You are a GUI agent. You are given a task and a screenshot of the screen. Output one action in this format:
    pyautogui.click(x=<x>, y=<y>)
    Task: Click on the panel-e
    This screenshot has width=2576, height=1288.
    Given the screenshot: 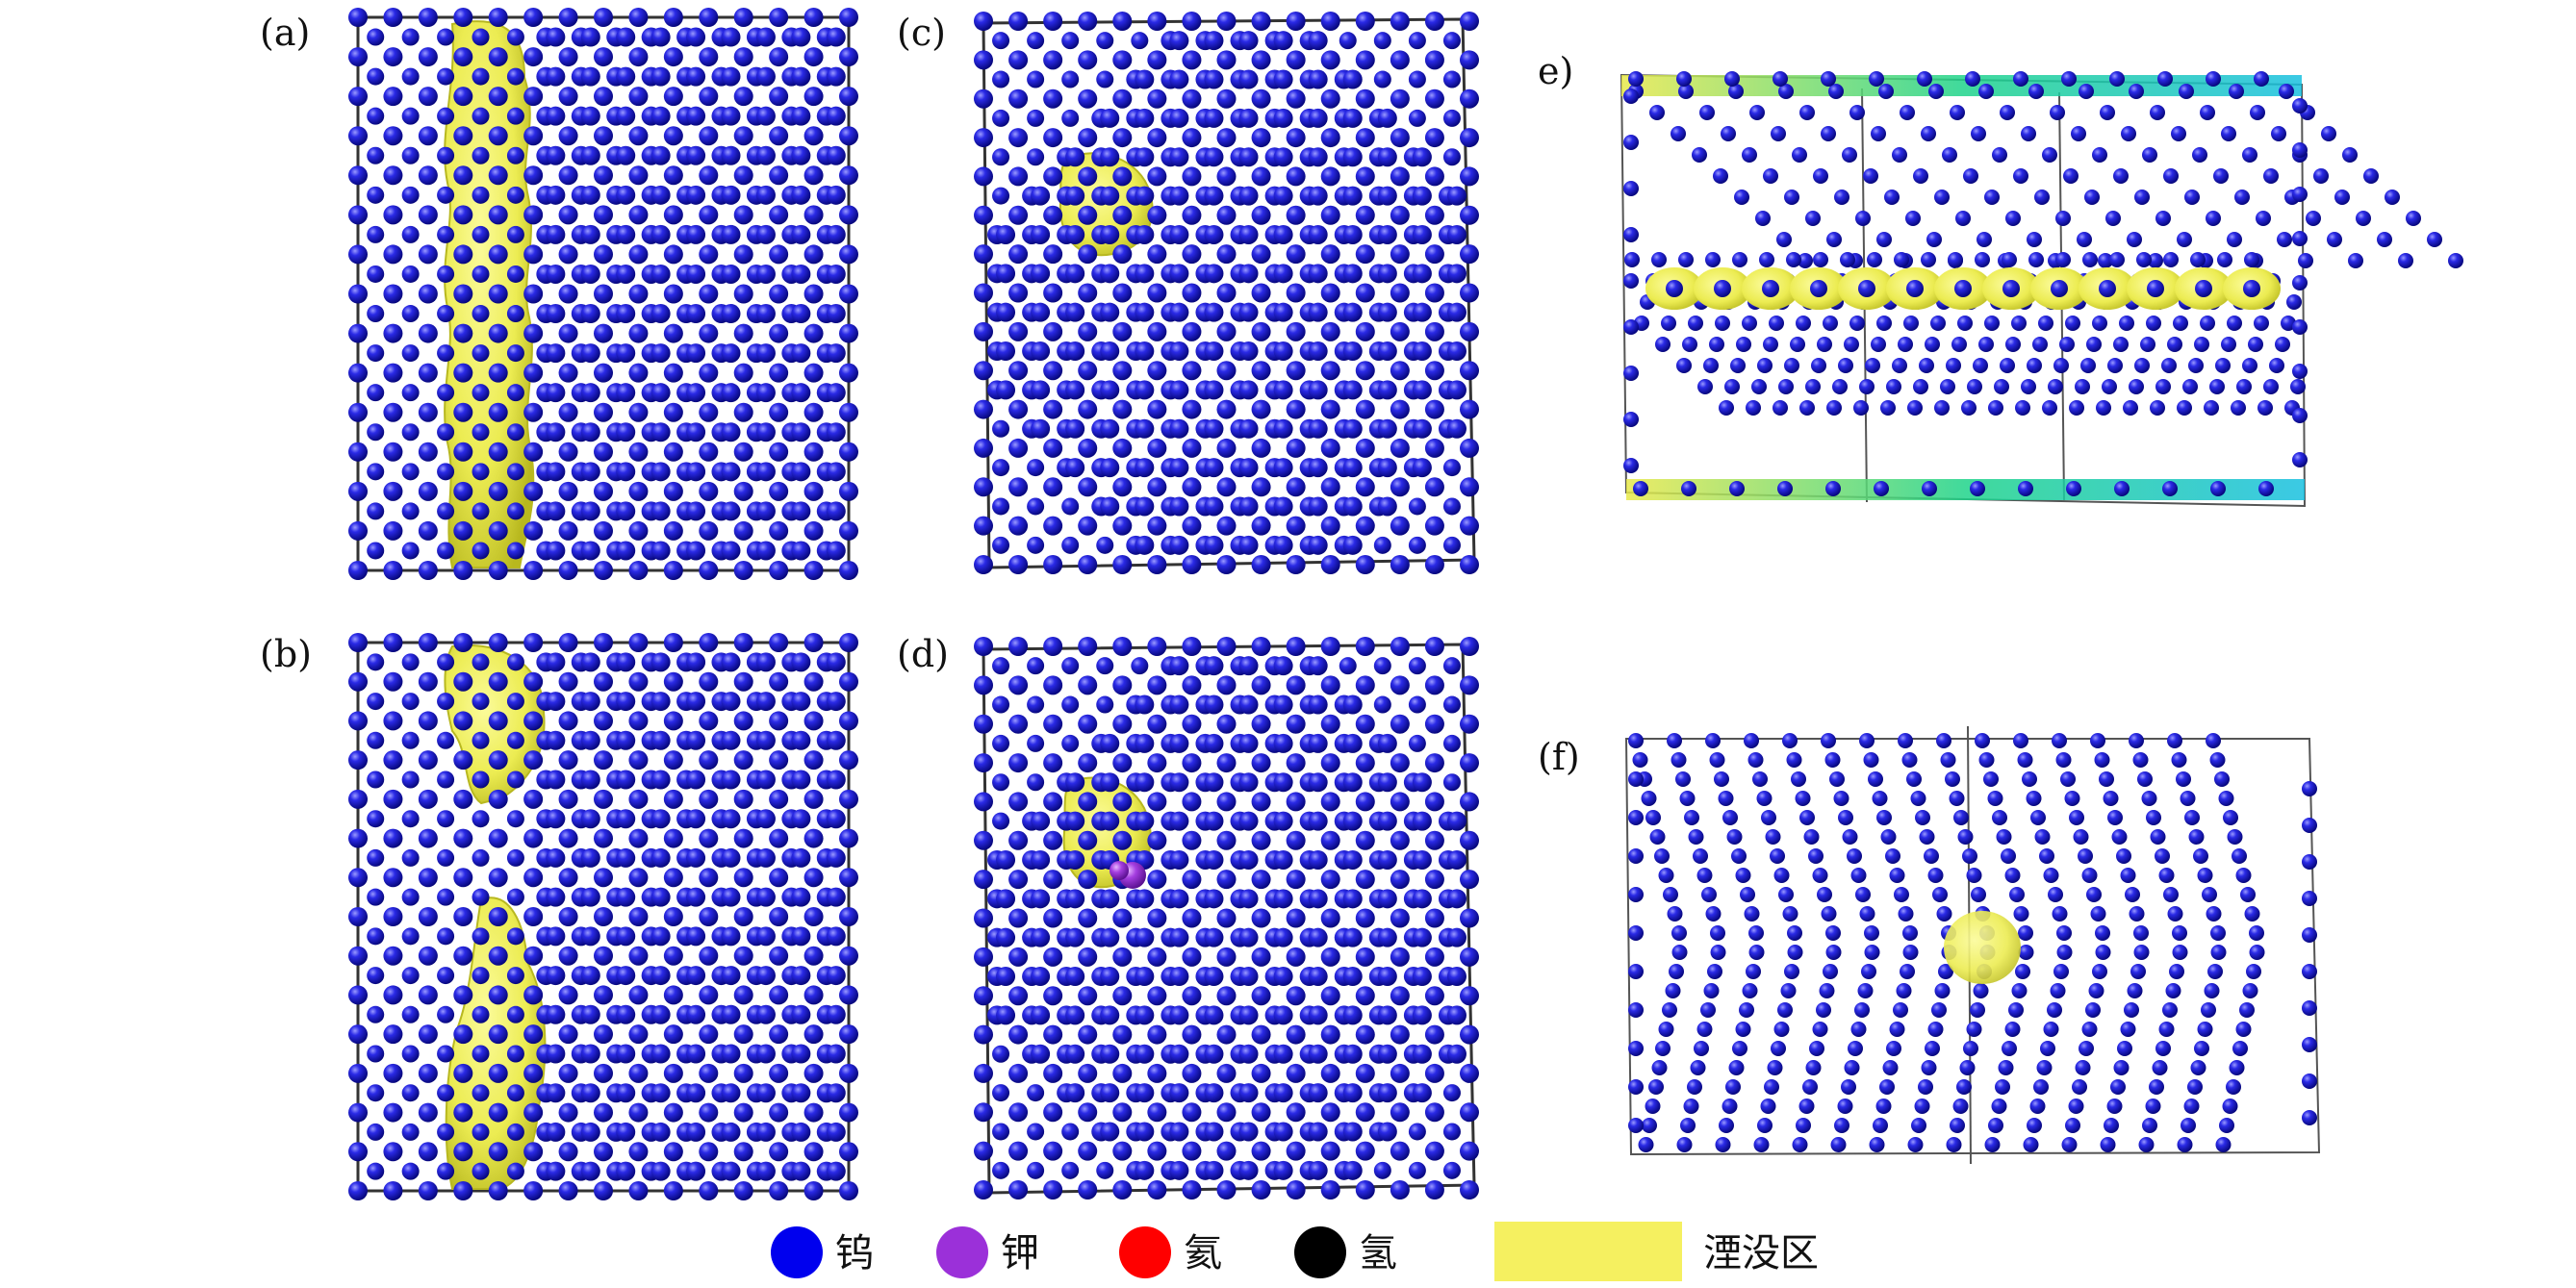 What is the action you would take?
    pyautogui.click(x=2041, y=290)
    